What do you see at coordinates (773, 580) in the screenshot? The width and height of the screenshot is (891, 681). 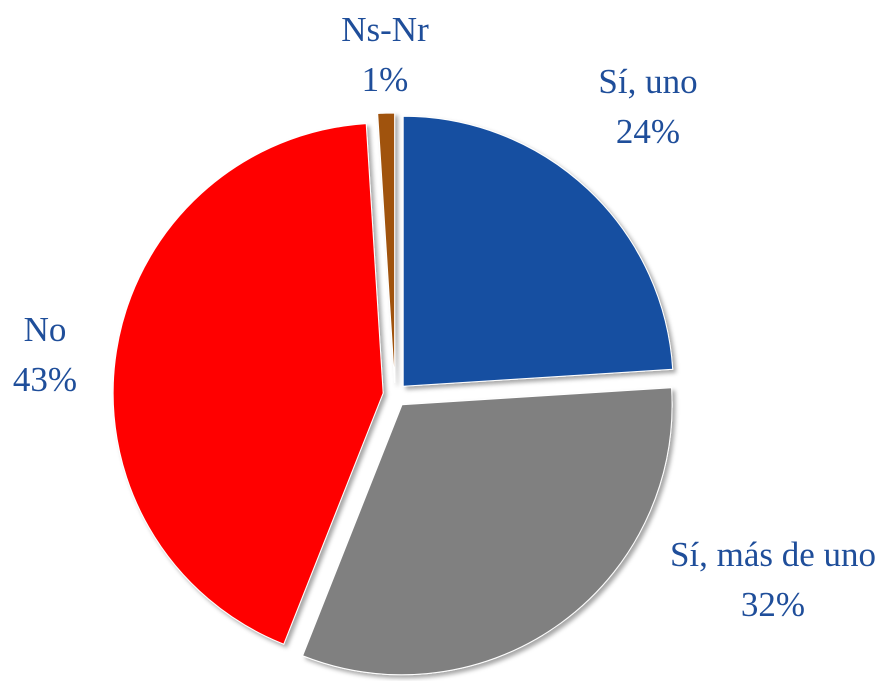 I see `slice-label: Sí, más de uno 32%` at bounding box center [773, 580].